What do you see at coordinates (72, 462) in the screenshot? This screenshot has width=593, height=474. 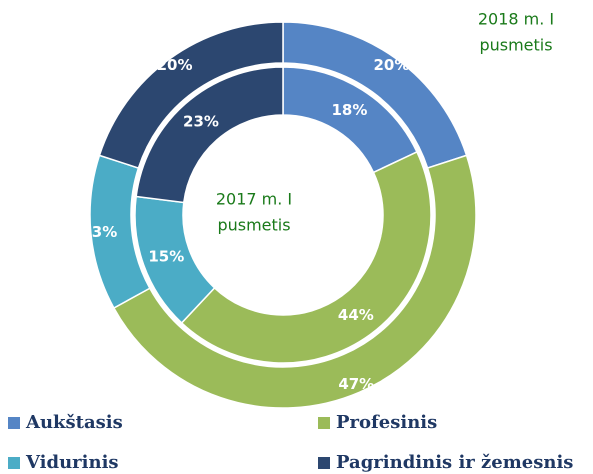 I see `legend-label: Vidurinis` at bounding box center [72, 462].